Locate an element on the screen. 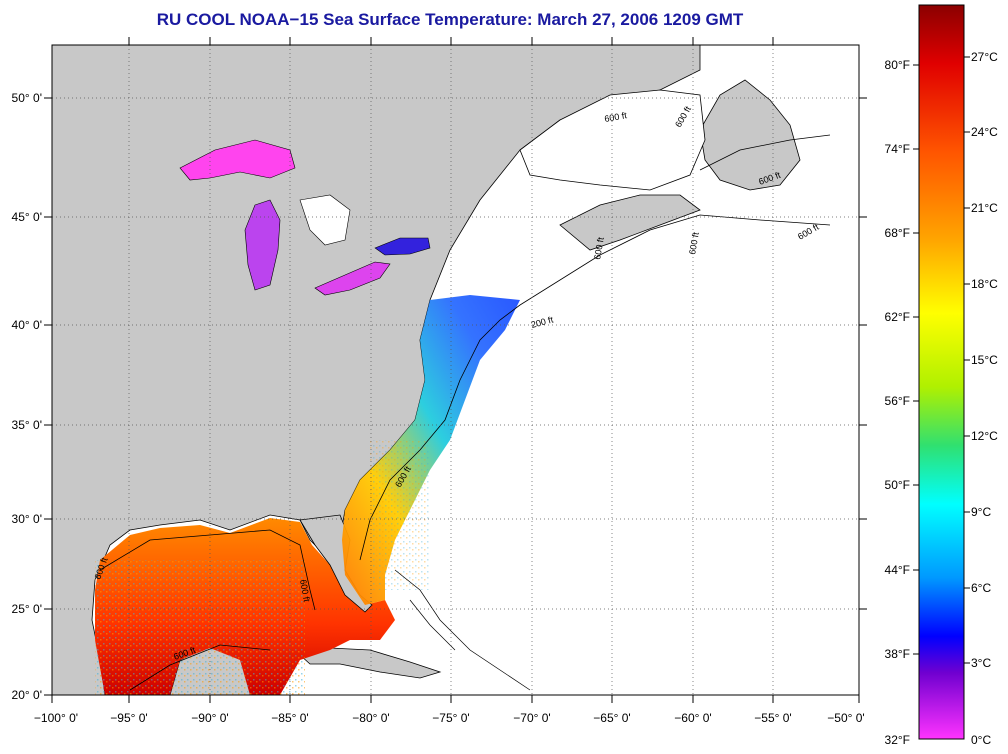 The height and width of the screenshot is (754, 1008). celsius-label: 3°C is located at coordinates (981, 663).